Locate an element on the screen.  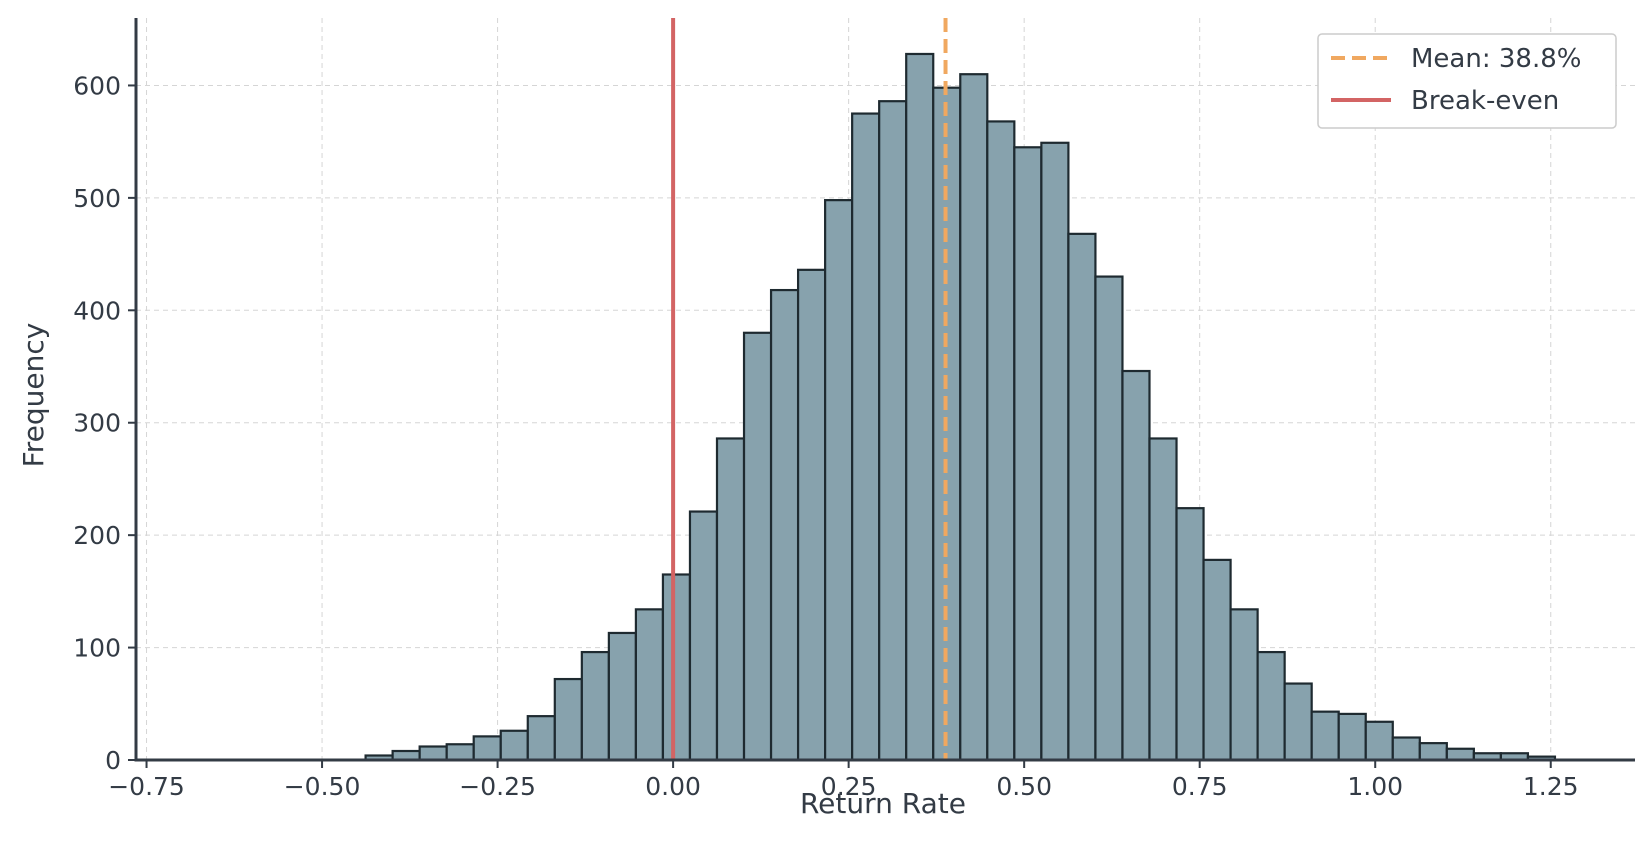
legend-break-even-label: Break-even is located at coordinates (1485, 101).